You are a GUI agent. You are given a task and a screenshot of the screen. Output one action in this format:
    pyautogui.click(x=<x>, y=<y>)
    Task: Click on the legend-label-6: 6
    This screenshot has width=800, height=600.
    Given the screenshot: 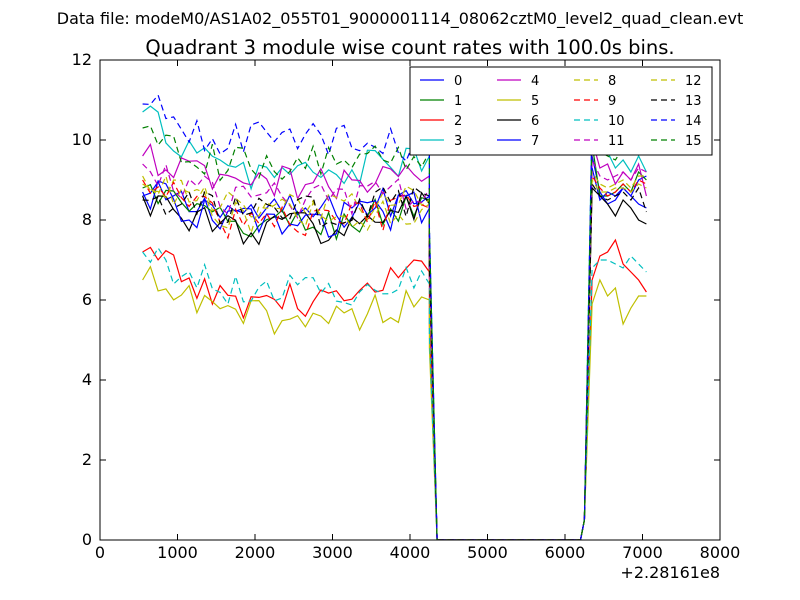 What is the action you would take?
    pyautogui.click(x=535, y=121)
    